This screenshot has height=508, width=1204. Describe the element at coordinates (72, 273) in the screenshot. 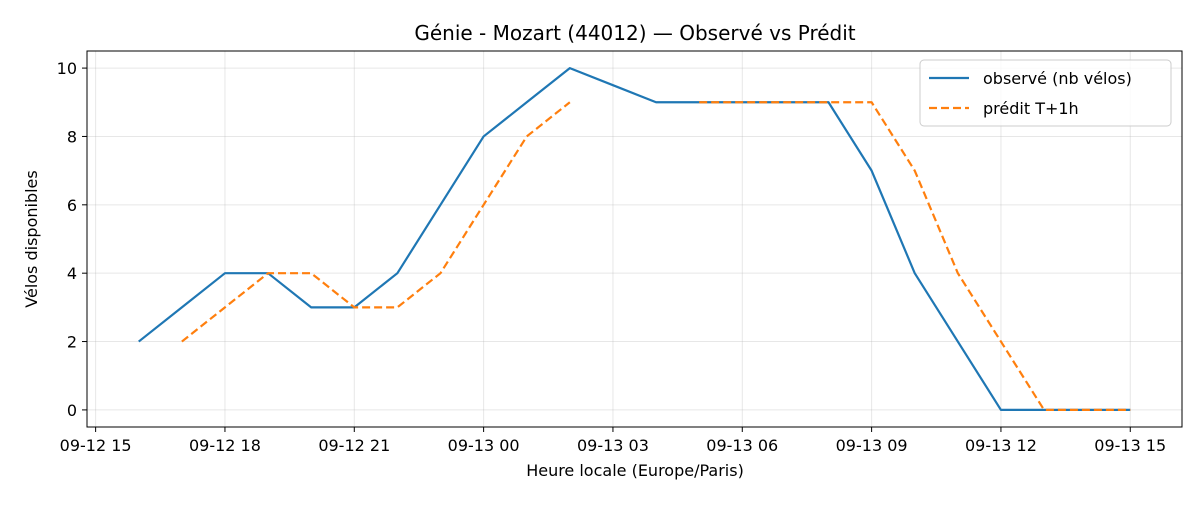

I see `y-tick-label: 4` at that location.